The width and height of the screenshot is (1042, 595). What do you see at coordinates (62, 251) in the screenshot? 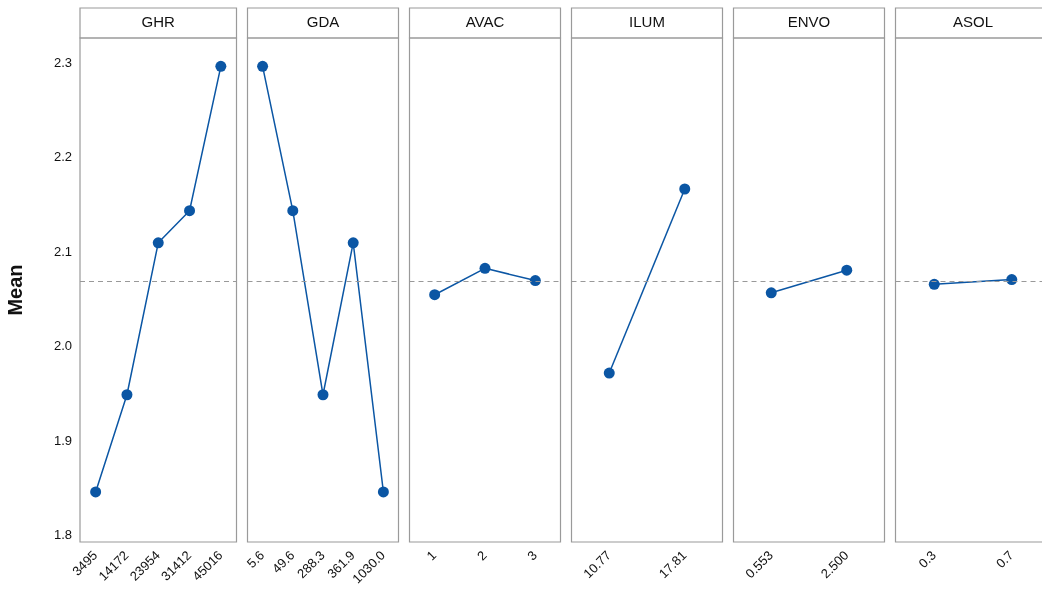
I see `y-tick-label: 2.1` at bounding box center [62, 251].